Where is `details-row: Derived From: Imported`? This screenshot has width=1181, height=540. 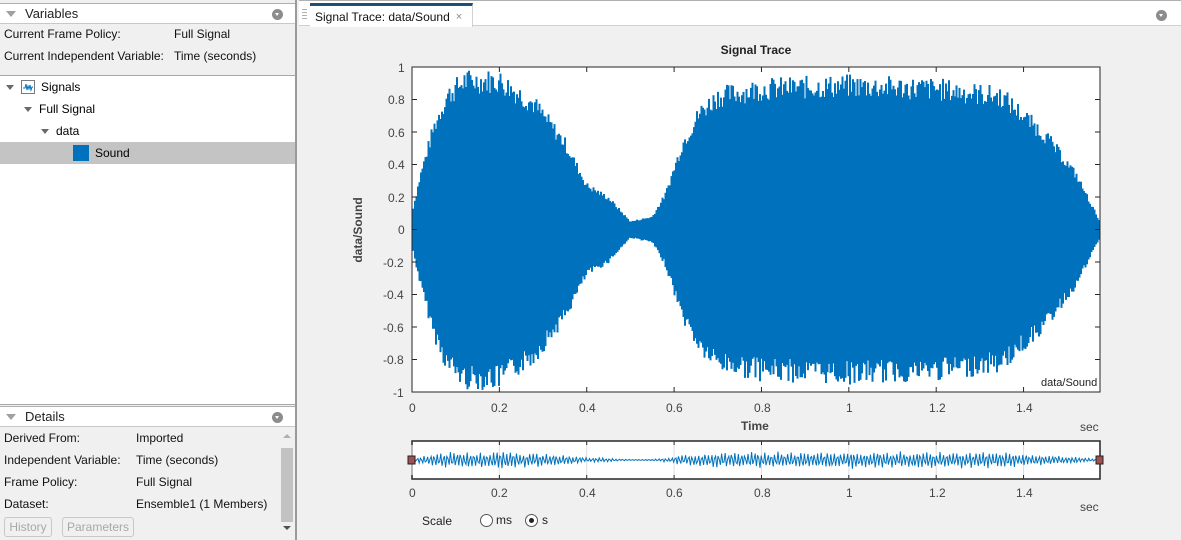 details-row: Derived From: Imported is located at coordinates (93, 438).